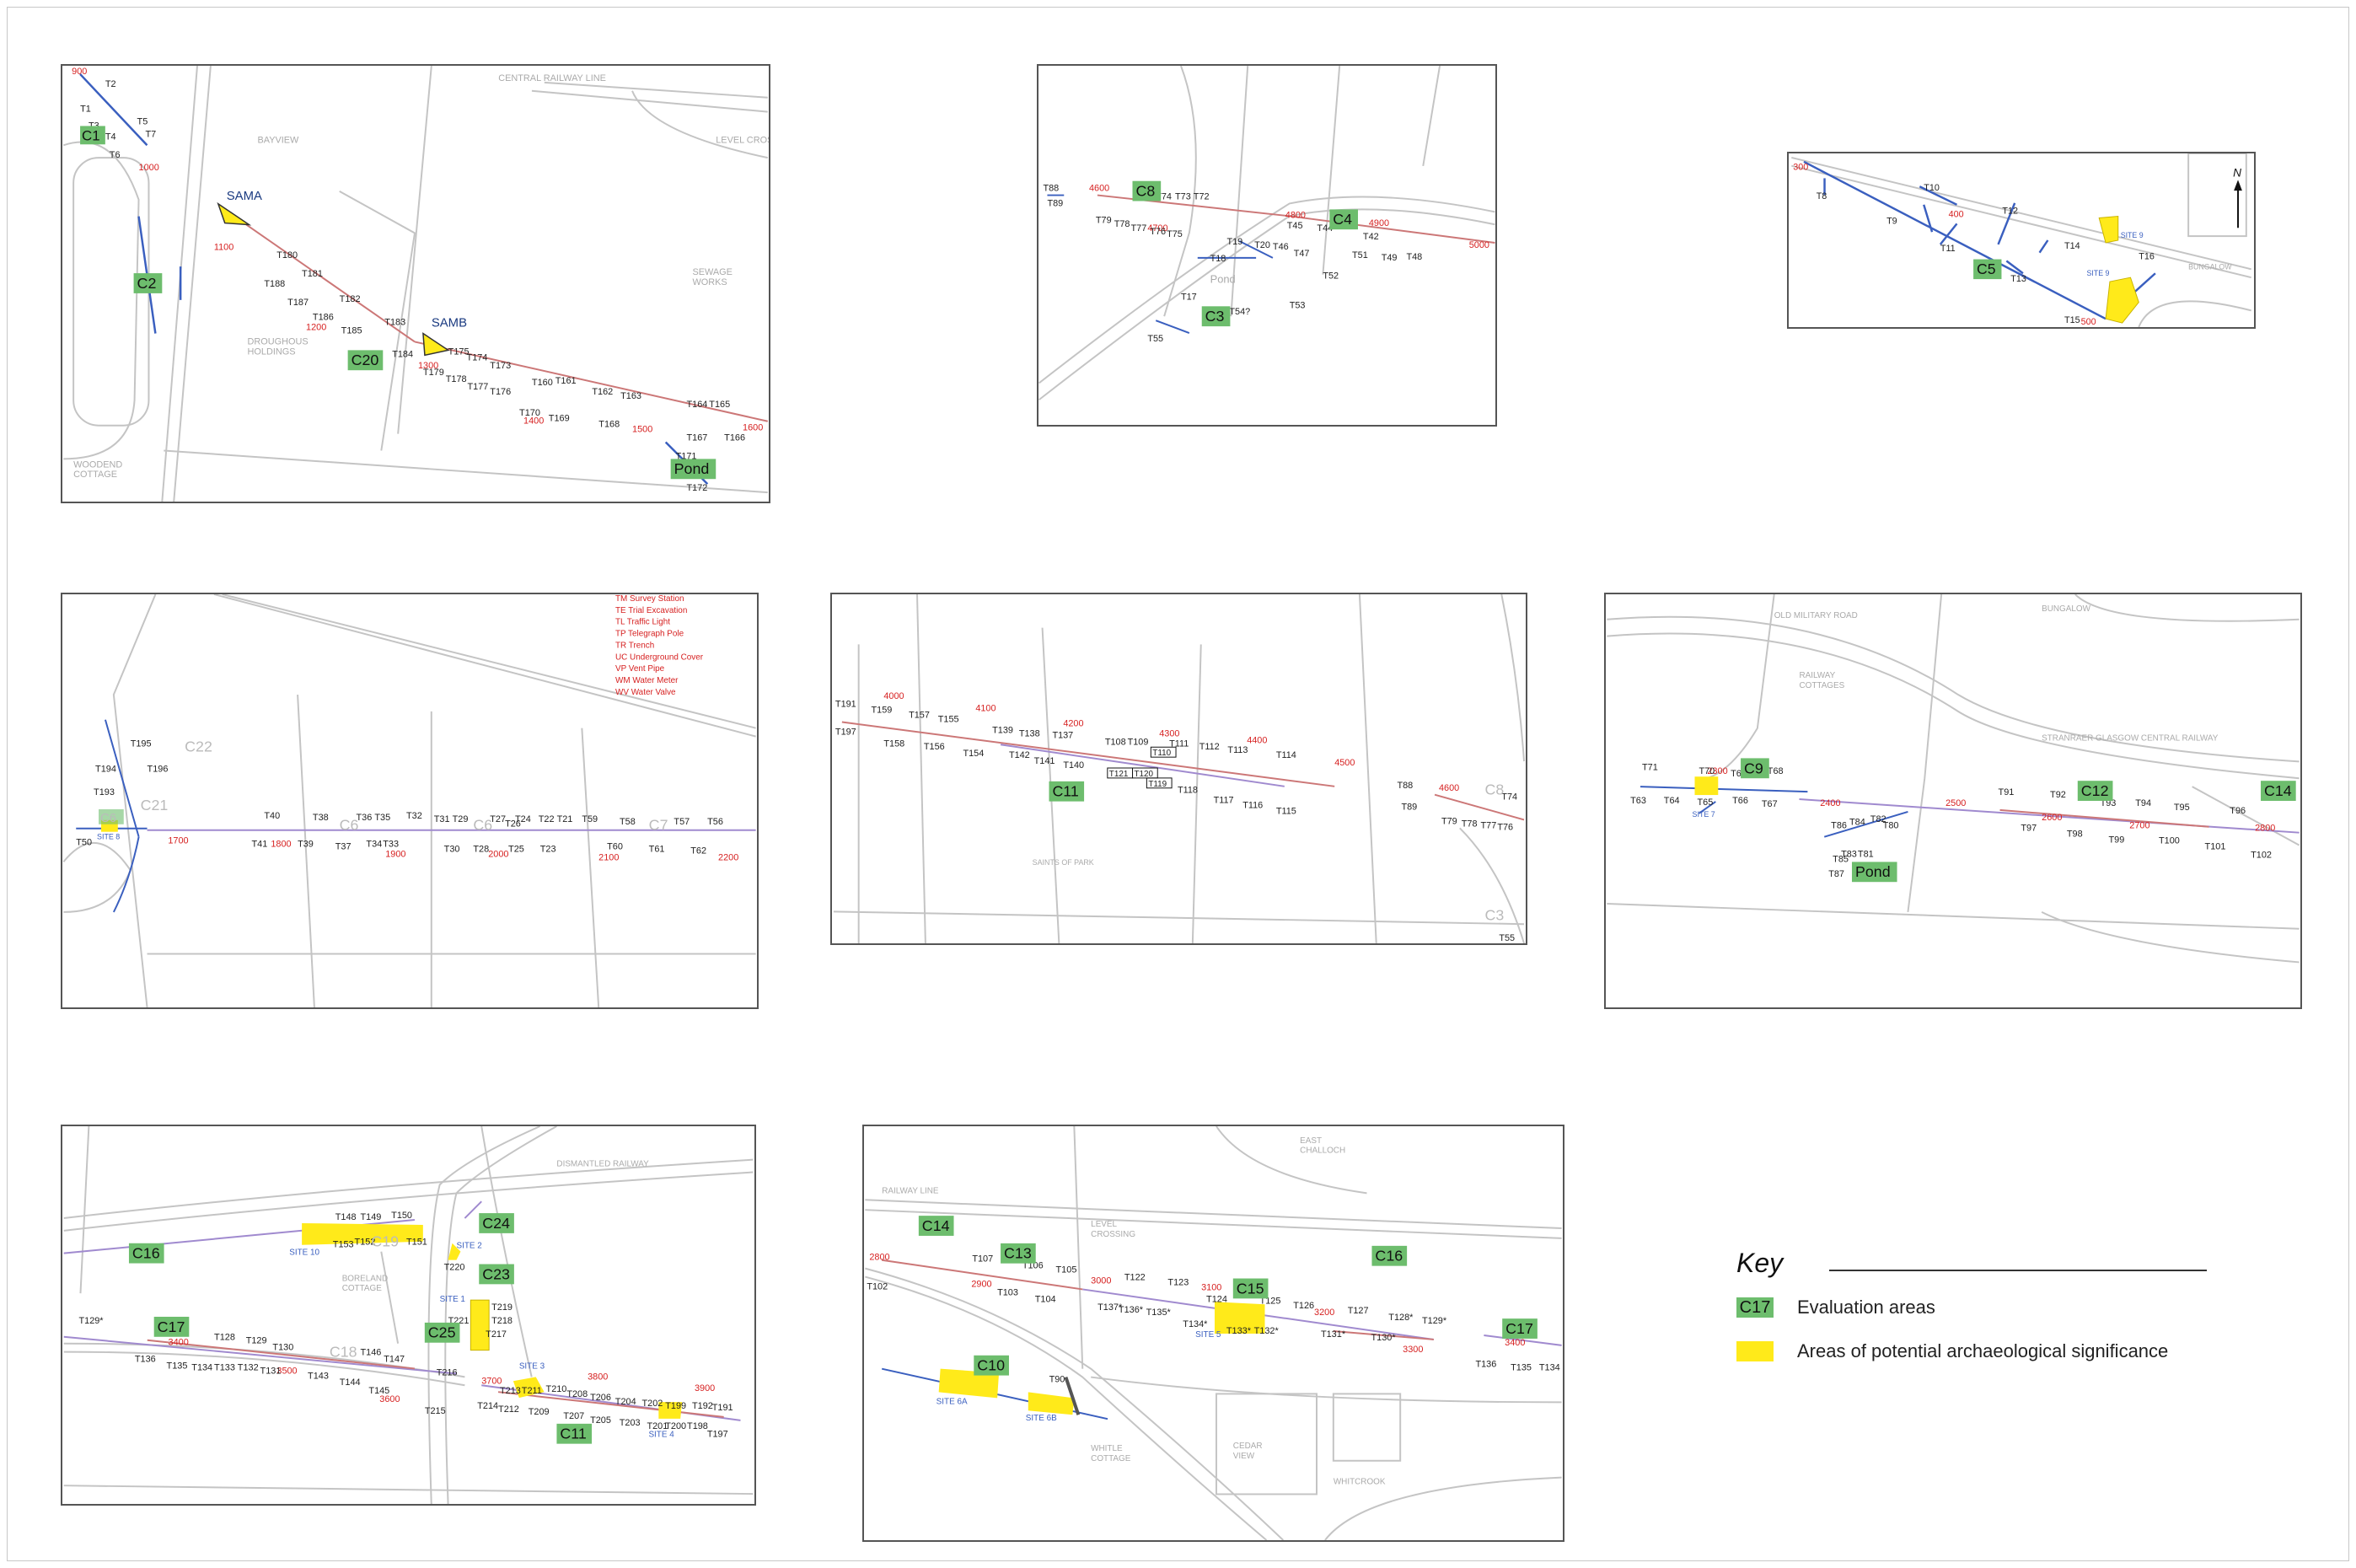 The width and height of the screenshot is (2356, 1568). Describe the element at coordinates (478, 387) in the screenshot. I see `svg-text: T177` at that location.